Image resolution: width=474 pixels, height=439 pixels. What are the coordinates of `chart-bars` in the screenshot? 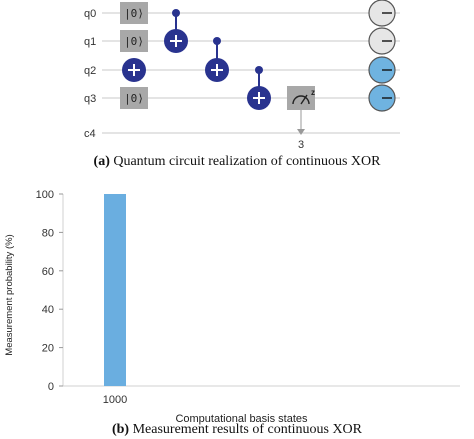 It's located at (115, 290).